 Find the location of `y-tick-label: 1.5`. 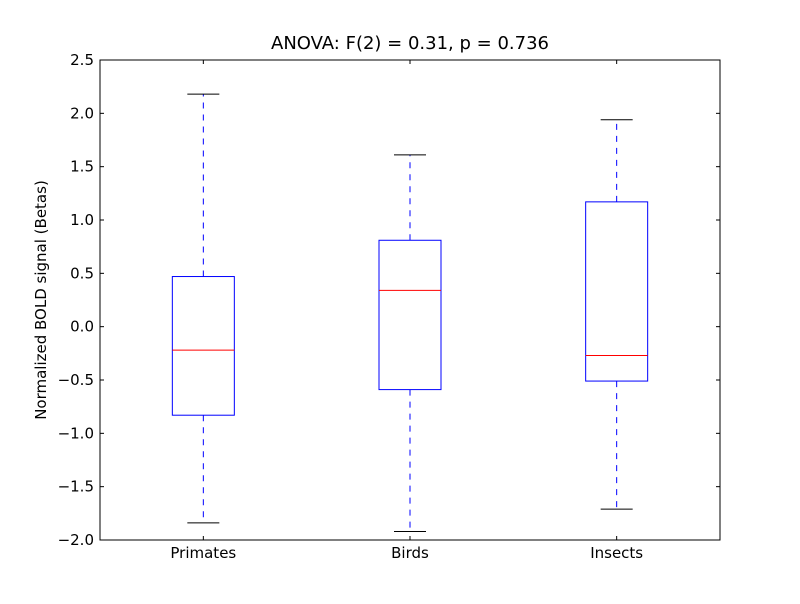

y-tick-label: 1.5 is located at coordinates (82, 167).